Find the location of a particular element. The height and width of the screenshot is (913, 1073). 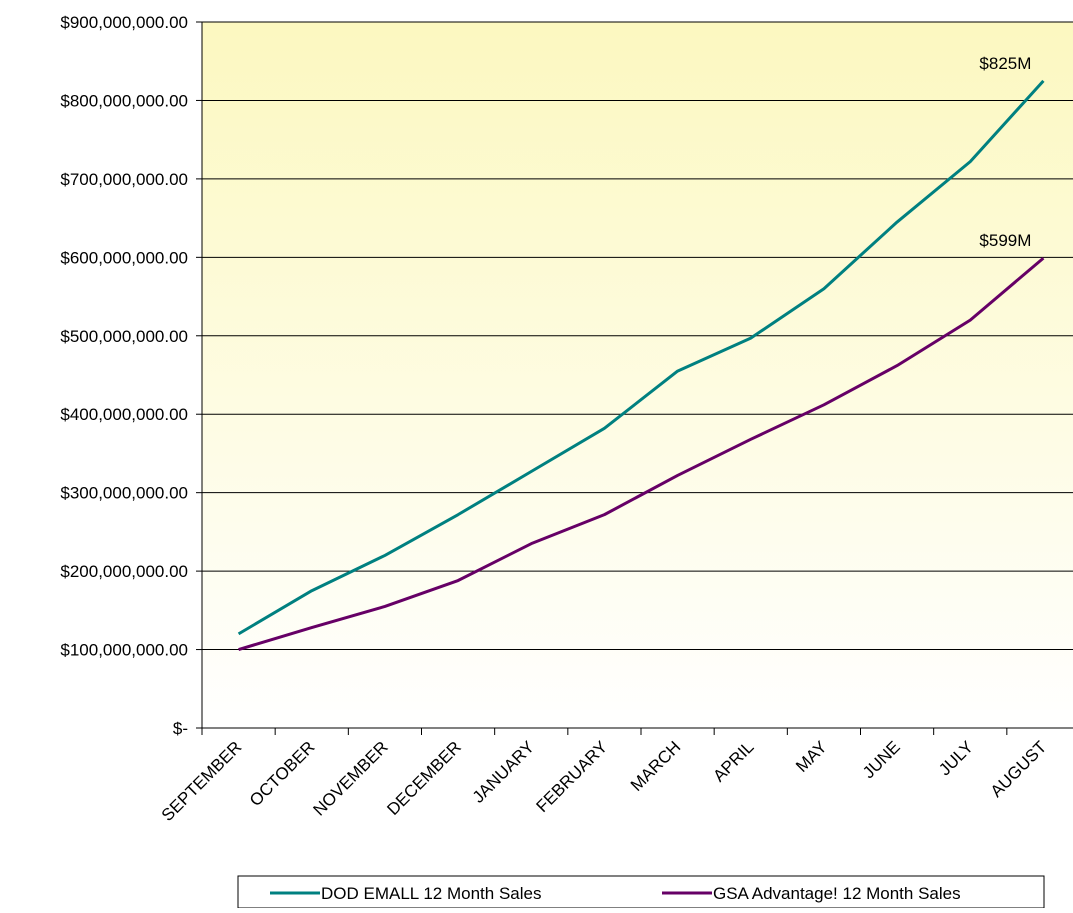

y-tick-label: $800,000,000.00 is located at coordinates (124, 100).